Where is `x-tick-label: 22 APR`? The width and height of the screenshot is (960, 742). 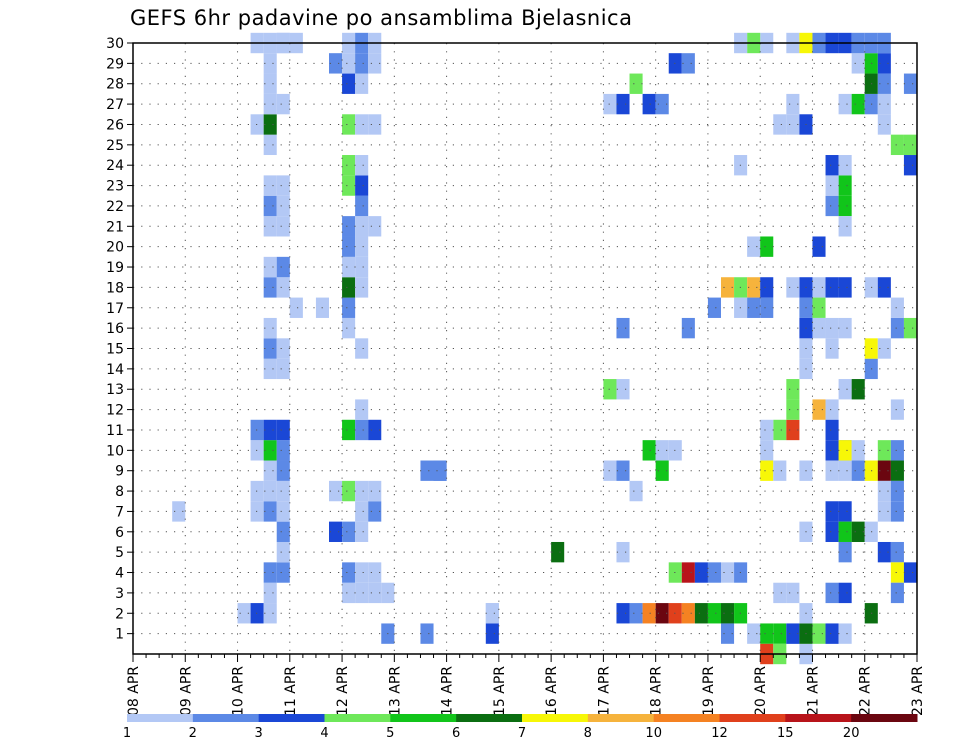 x-tick-label: 22 APR is located at coordinates (866, 691).